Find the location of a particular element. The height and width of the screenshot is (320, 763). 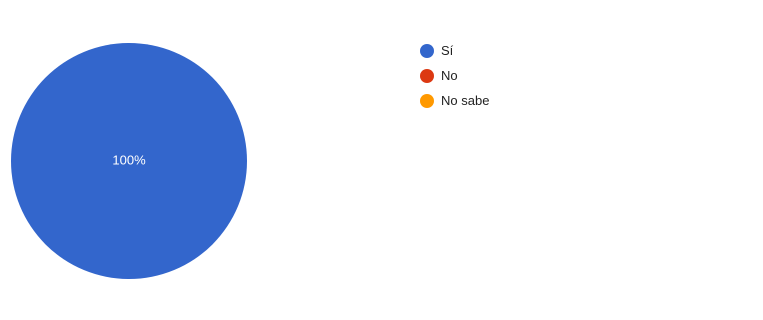

pie-slice-label: 100% is located at coordinates (129, 159).